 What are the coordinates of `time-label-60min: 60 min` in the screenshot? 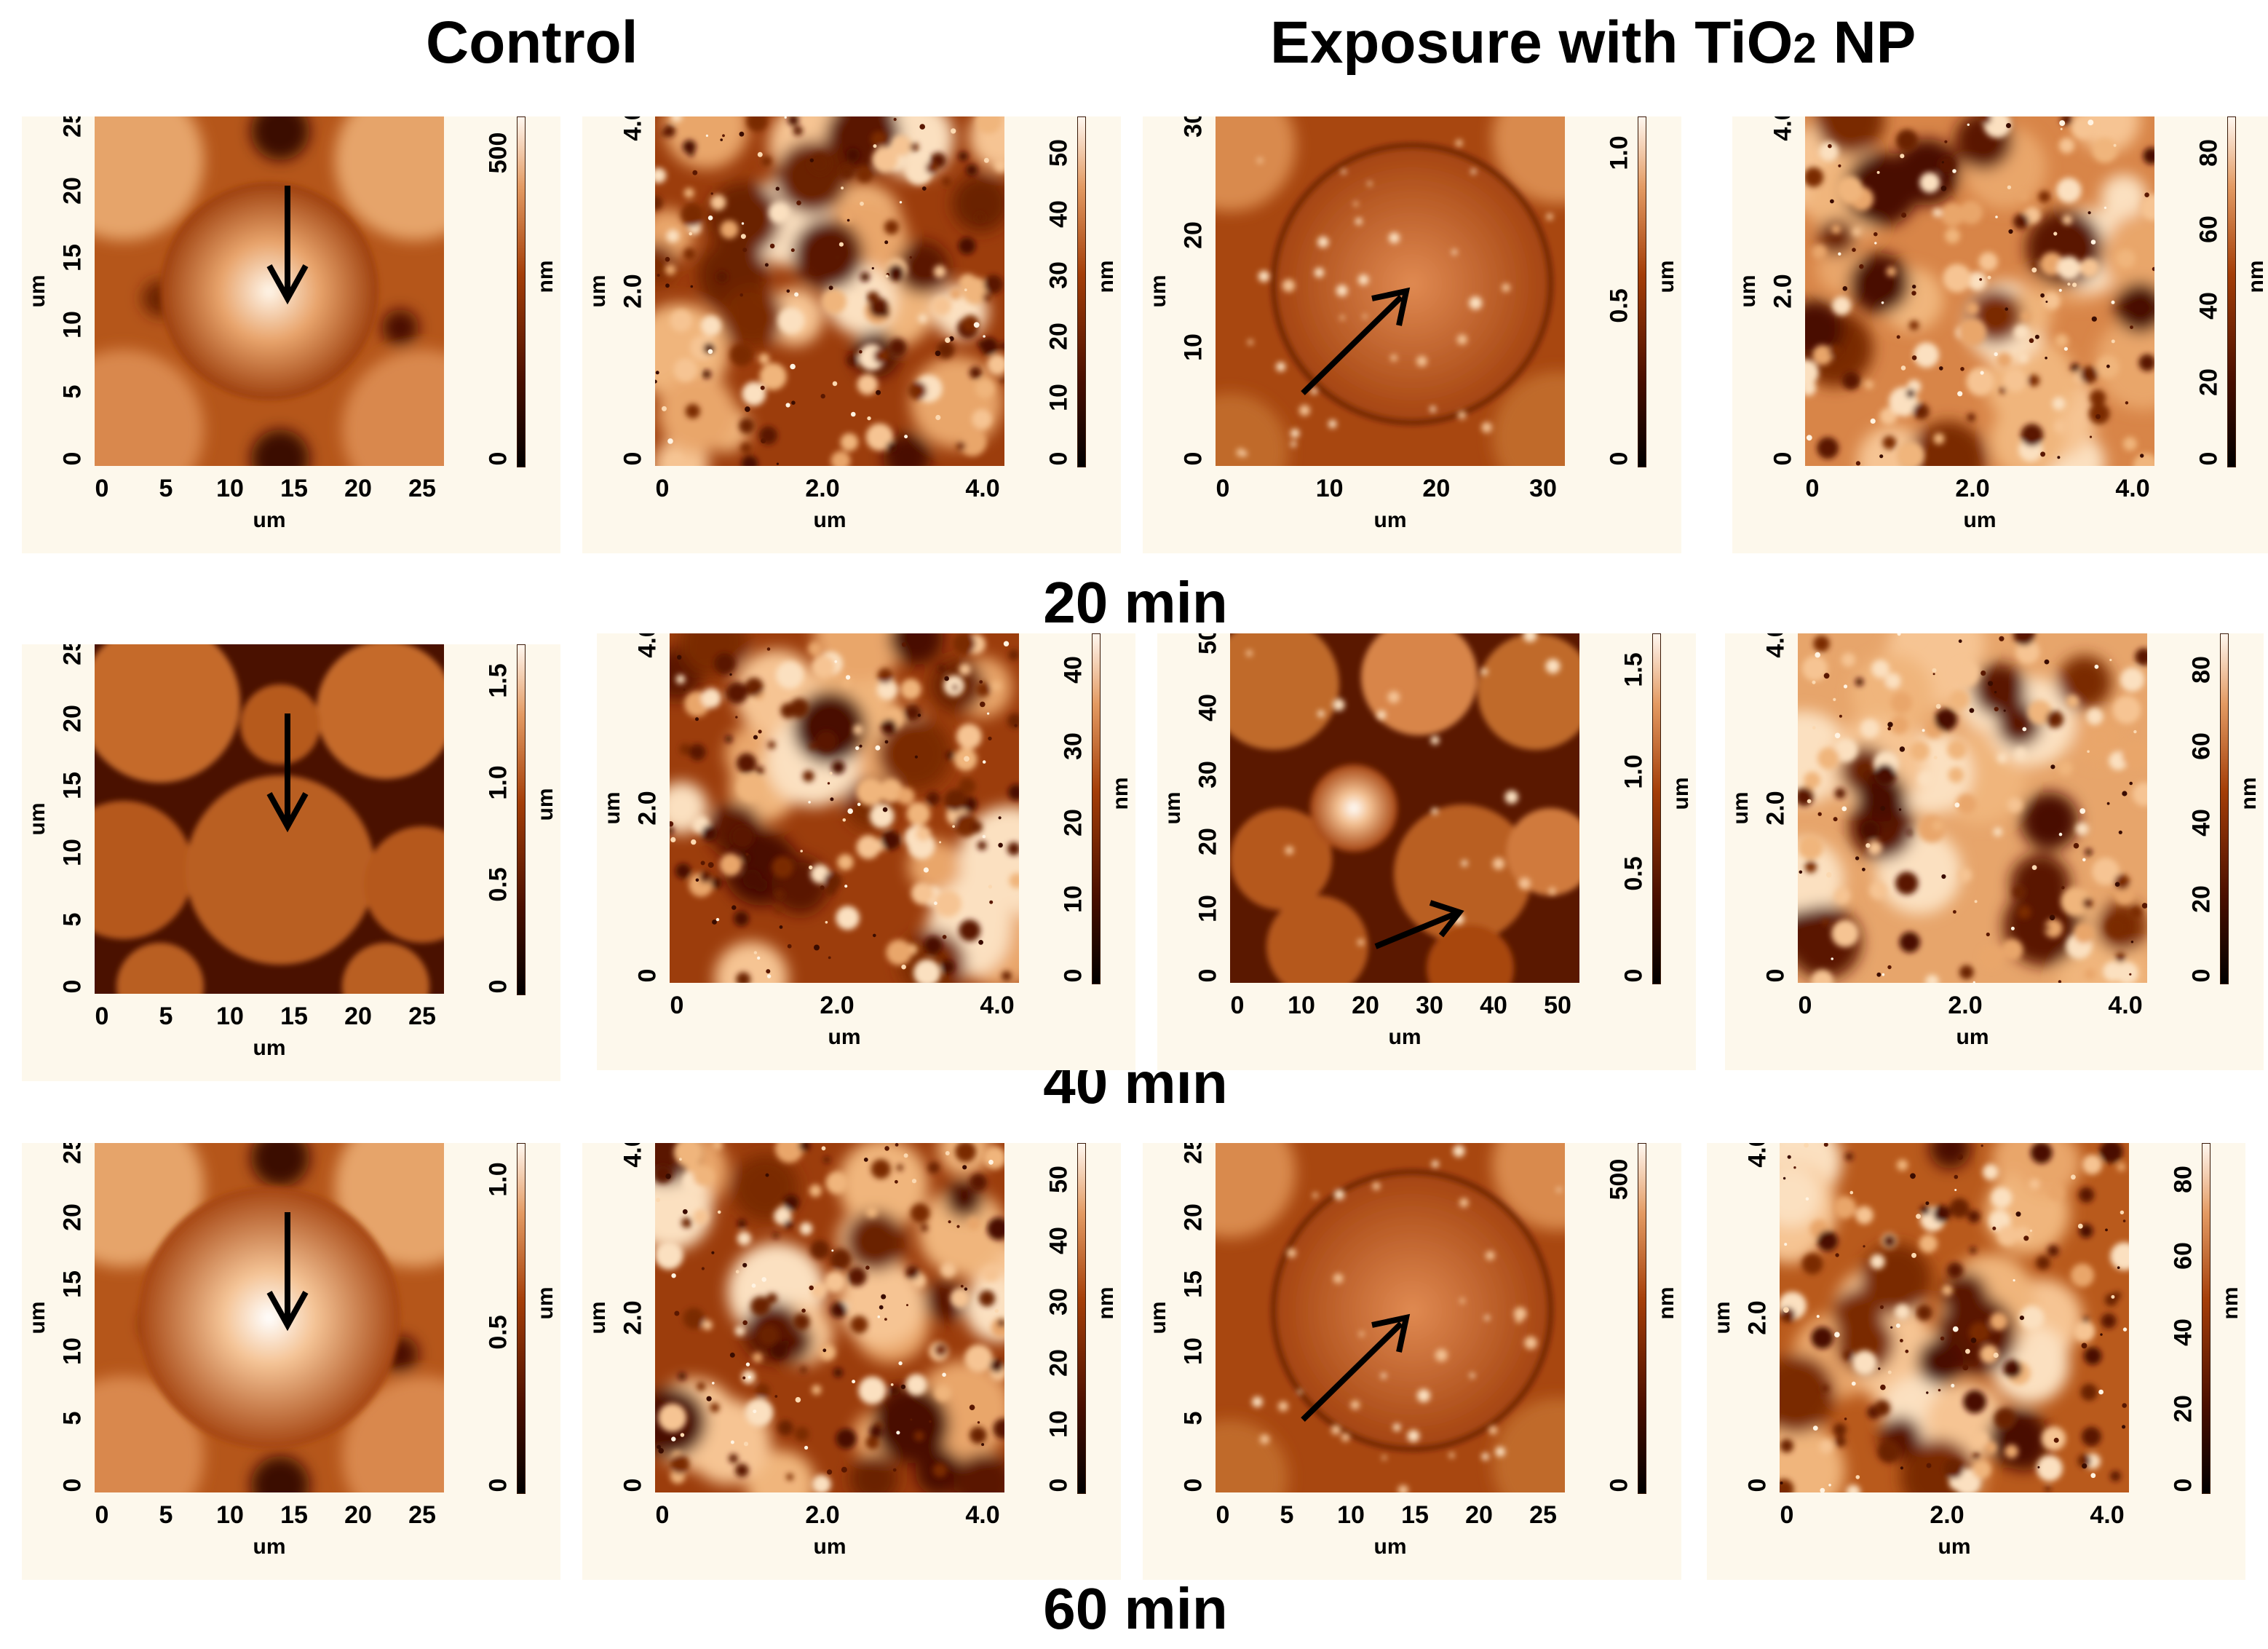 It's located at (1135, 1608).